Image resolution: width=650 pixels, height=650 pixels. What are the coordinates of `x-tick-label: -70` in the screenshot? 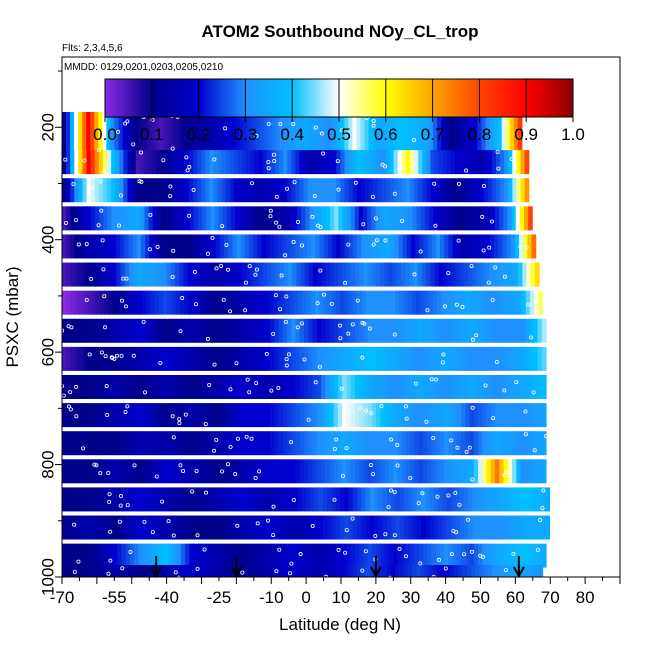 It's located at (62, 597).